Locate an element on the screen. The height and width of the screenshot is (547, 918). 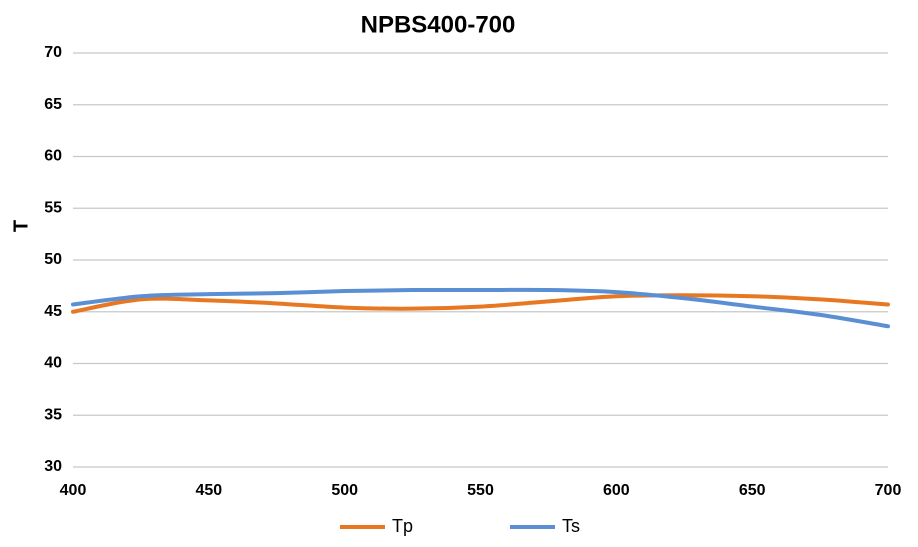
y-tick-label: 65 is located at coordinates (53, 104).